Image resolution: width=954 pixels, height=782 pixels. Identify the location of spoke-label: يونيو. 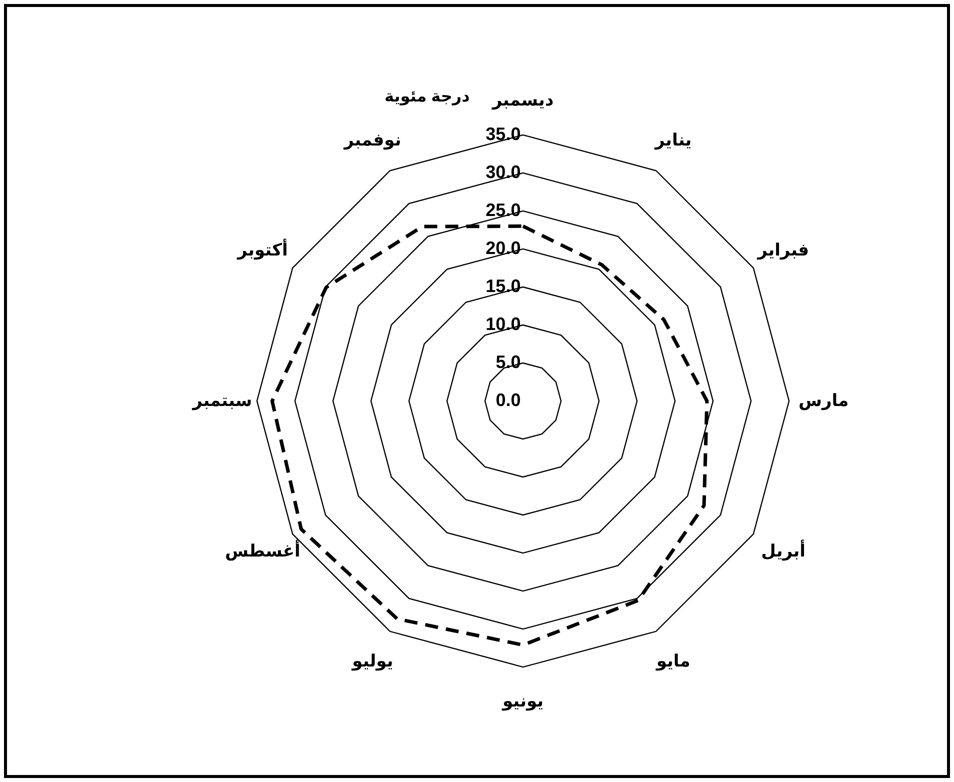
(522, 702).